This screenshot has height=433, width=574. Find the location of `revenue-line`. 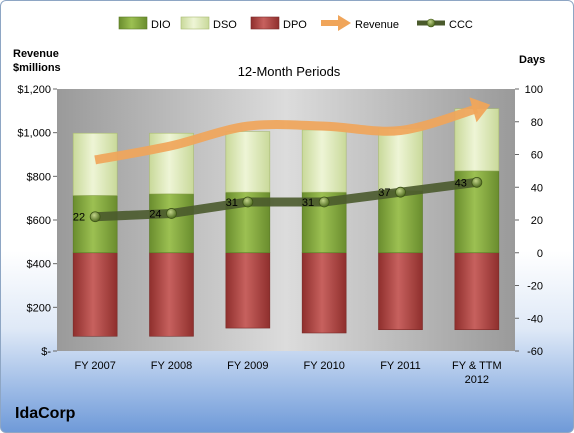

revenue-line is located at coordinates (286, 134).